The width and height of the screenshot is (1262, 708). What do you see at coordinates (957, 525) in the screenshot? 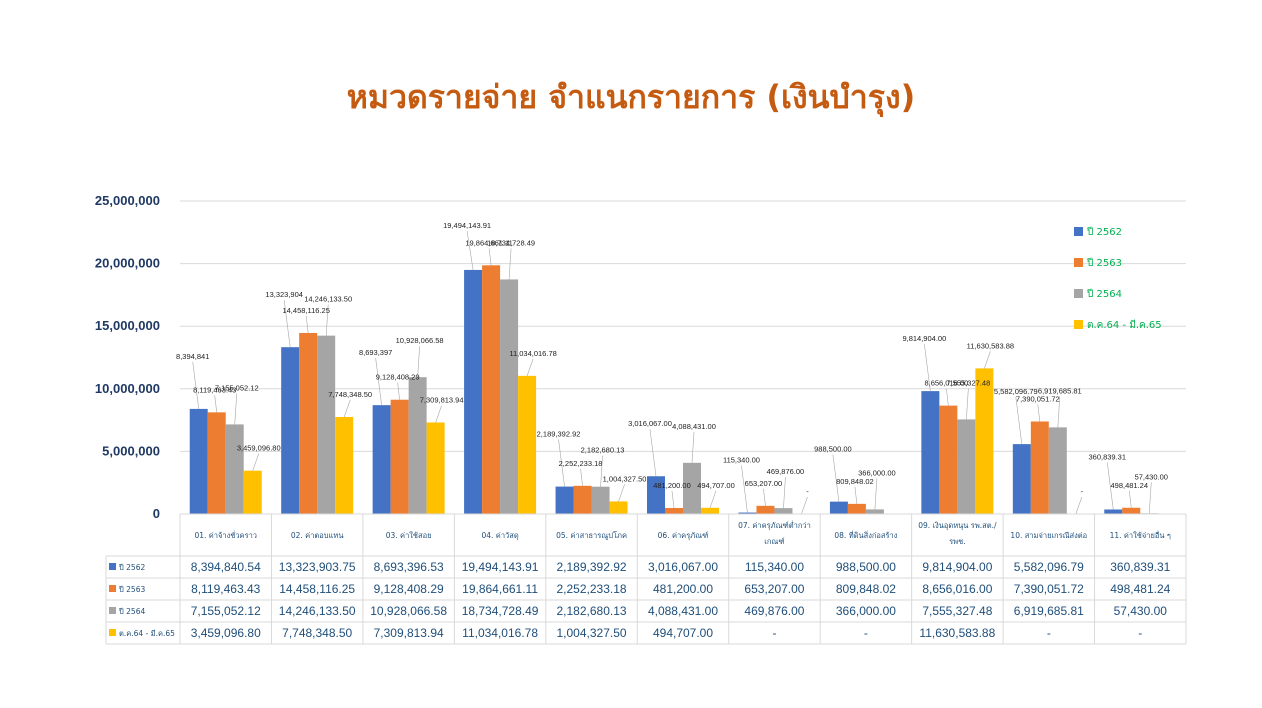
I see `category-label: 09. เงินอุดหนุน รพ.สต./` at bounding box center [957, 525].